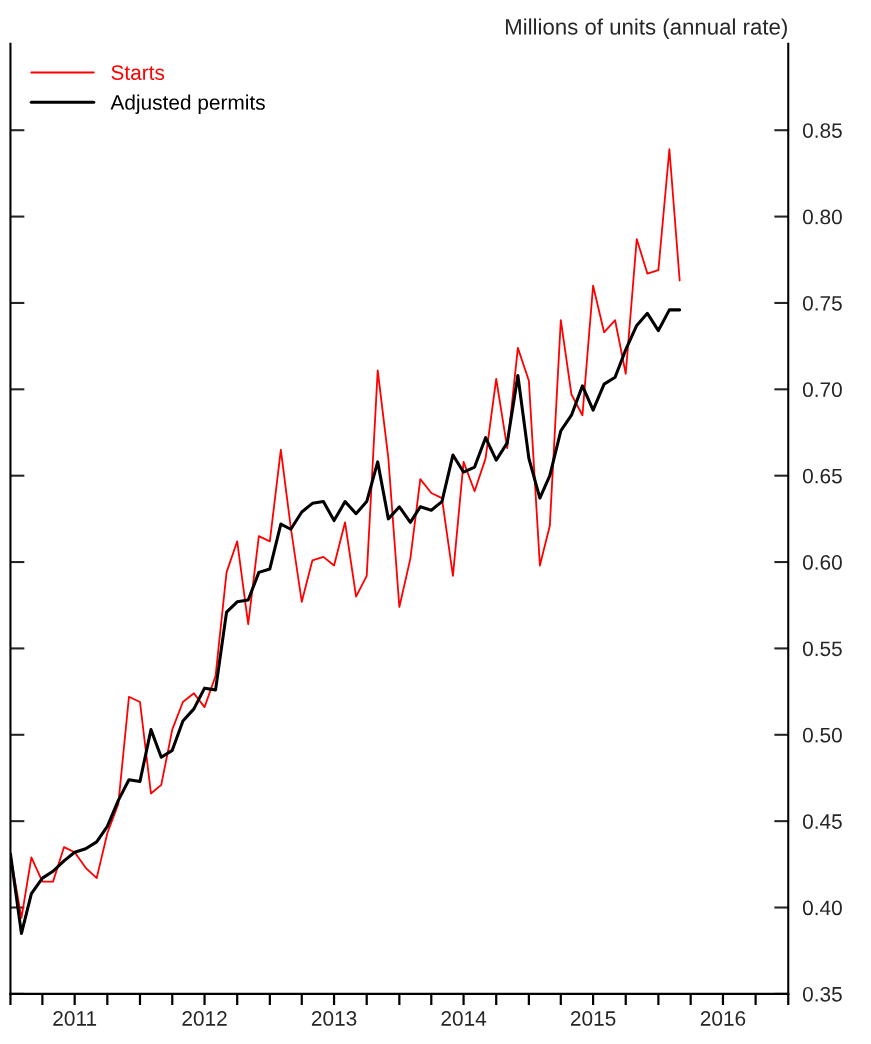 The width and height of the screenshot is (871, 1044). I want to click on y-tick-label: 0.60, so click(822, 562).